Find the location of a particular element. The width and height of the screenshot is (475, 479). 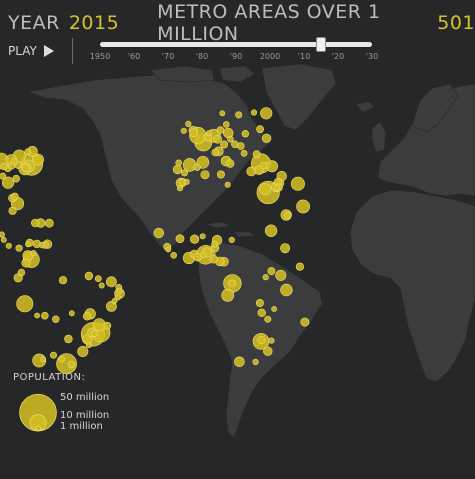

play-button: PLAY is located at coordinates (31, 51).